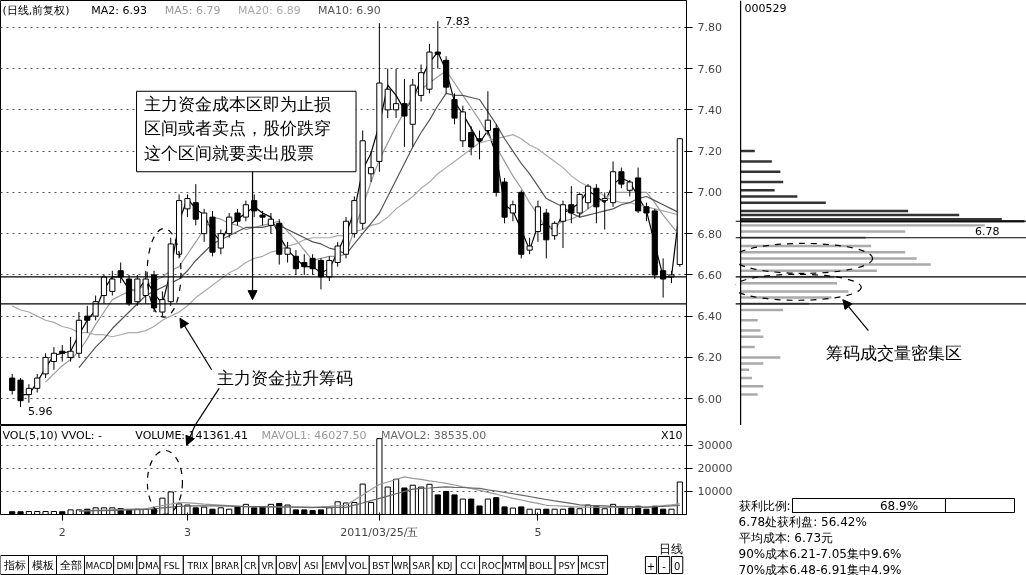  Describe the element at coordinates (311, 565) in the screenshot. I see `category-label: ASI` at that location.